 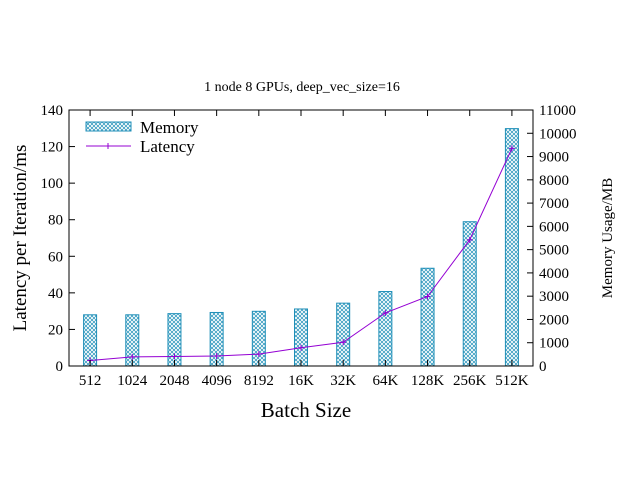 I want to click on chart-title: 1 node 8 GPUs, deep_vec_size=16, so click(x=302, y=87).